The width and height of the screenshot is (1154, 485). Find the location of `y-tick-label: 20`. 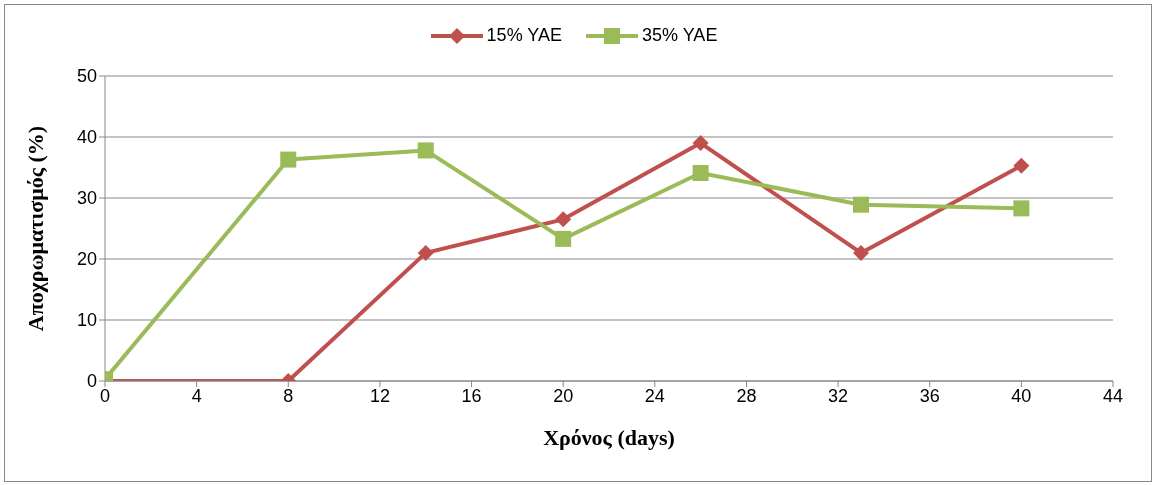

y-tick-label: 20 is located at coordinates (86, 259).